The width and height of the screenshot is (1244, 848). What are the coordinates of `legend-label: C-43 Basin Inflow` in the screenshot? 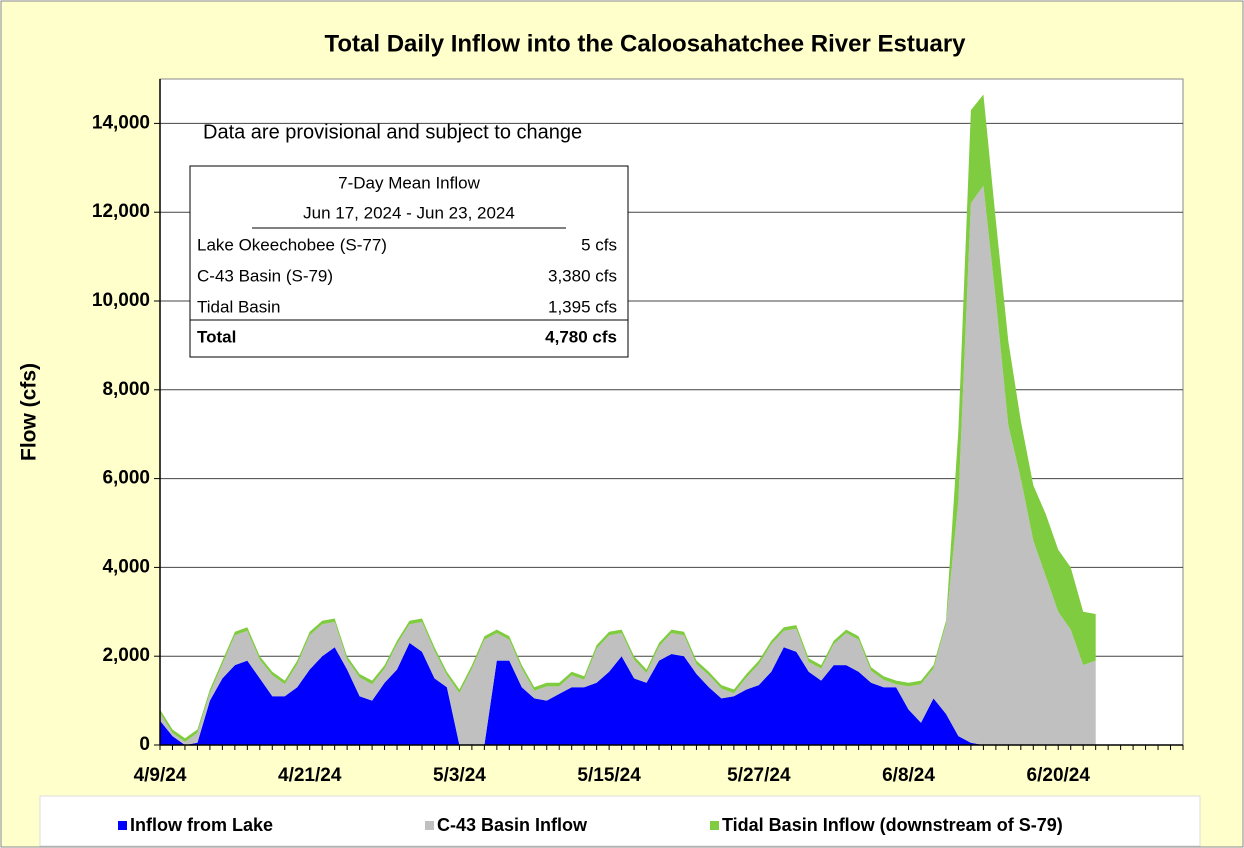 It's located at (512, 825).